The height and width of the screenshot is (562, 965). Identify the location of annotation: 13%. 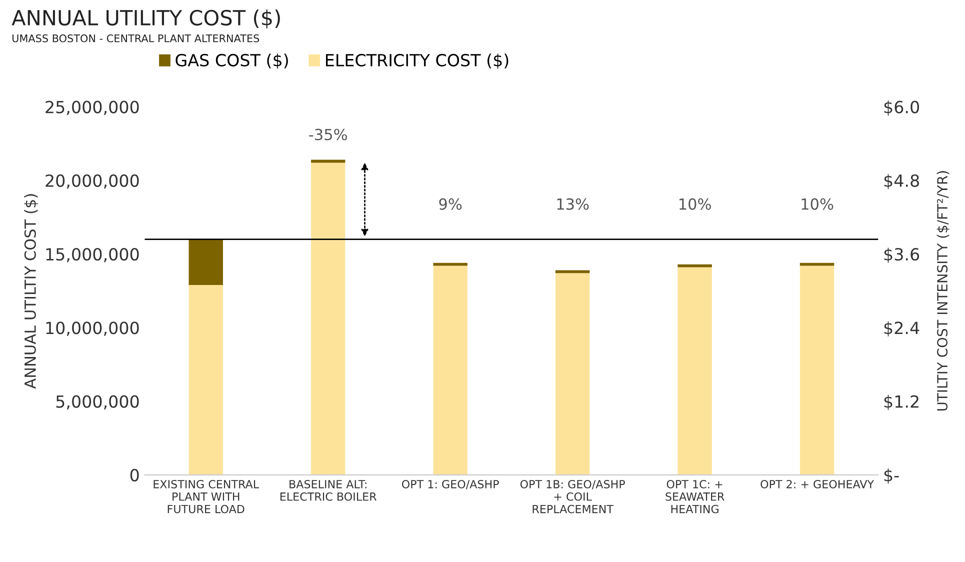
(573, 204).